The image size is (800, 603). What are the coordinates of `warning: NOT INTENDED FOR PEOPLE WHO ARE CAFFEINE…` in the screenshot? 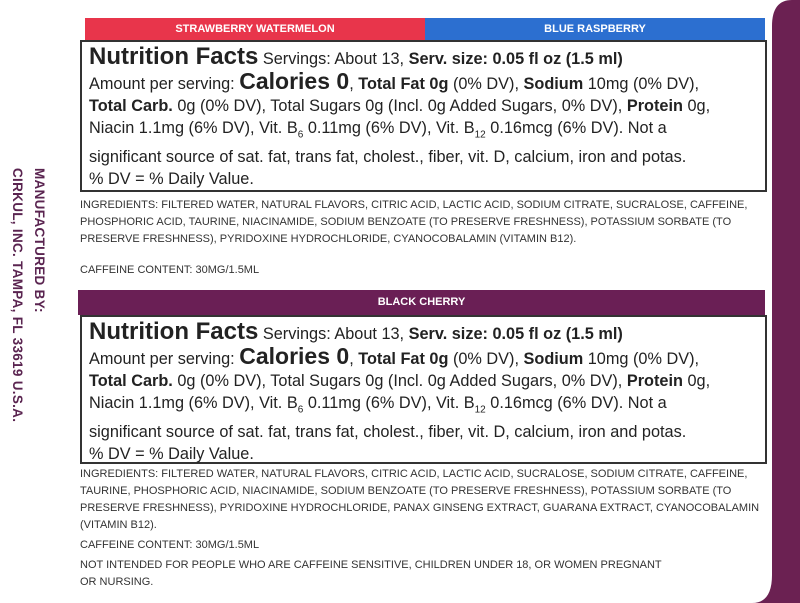 It's located at (371, 573).